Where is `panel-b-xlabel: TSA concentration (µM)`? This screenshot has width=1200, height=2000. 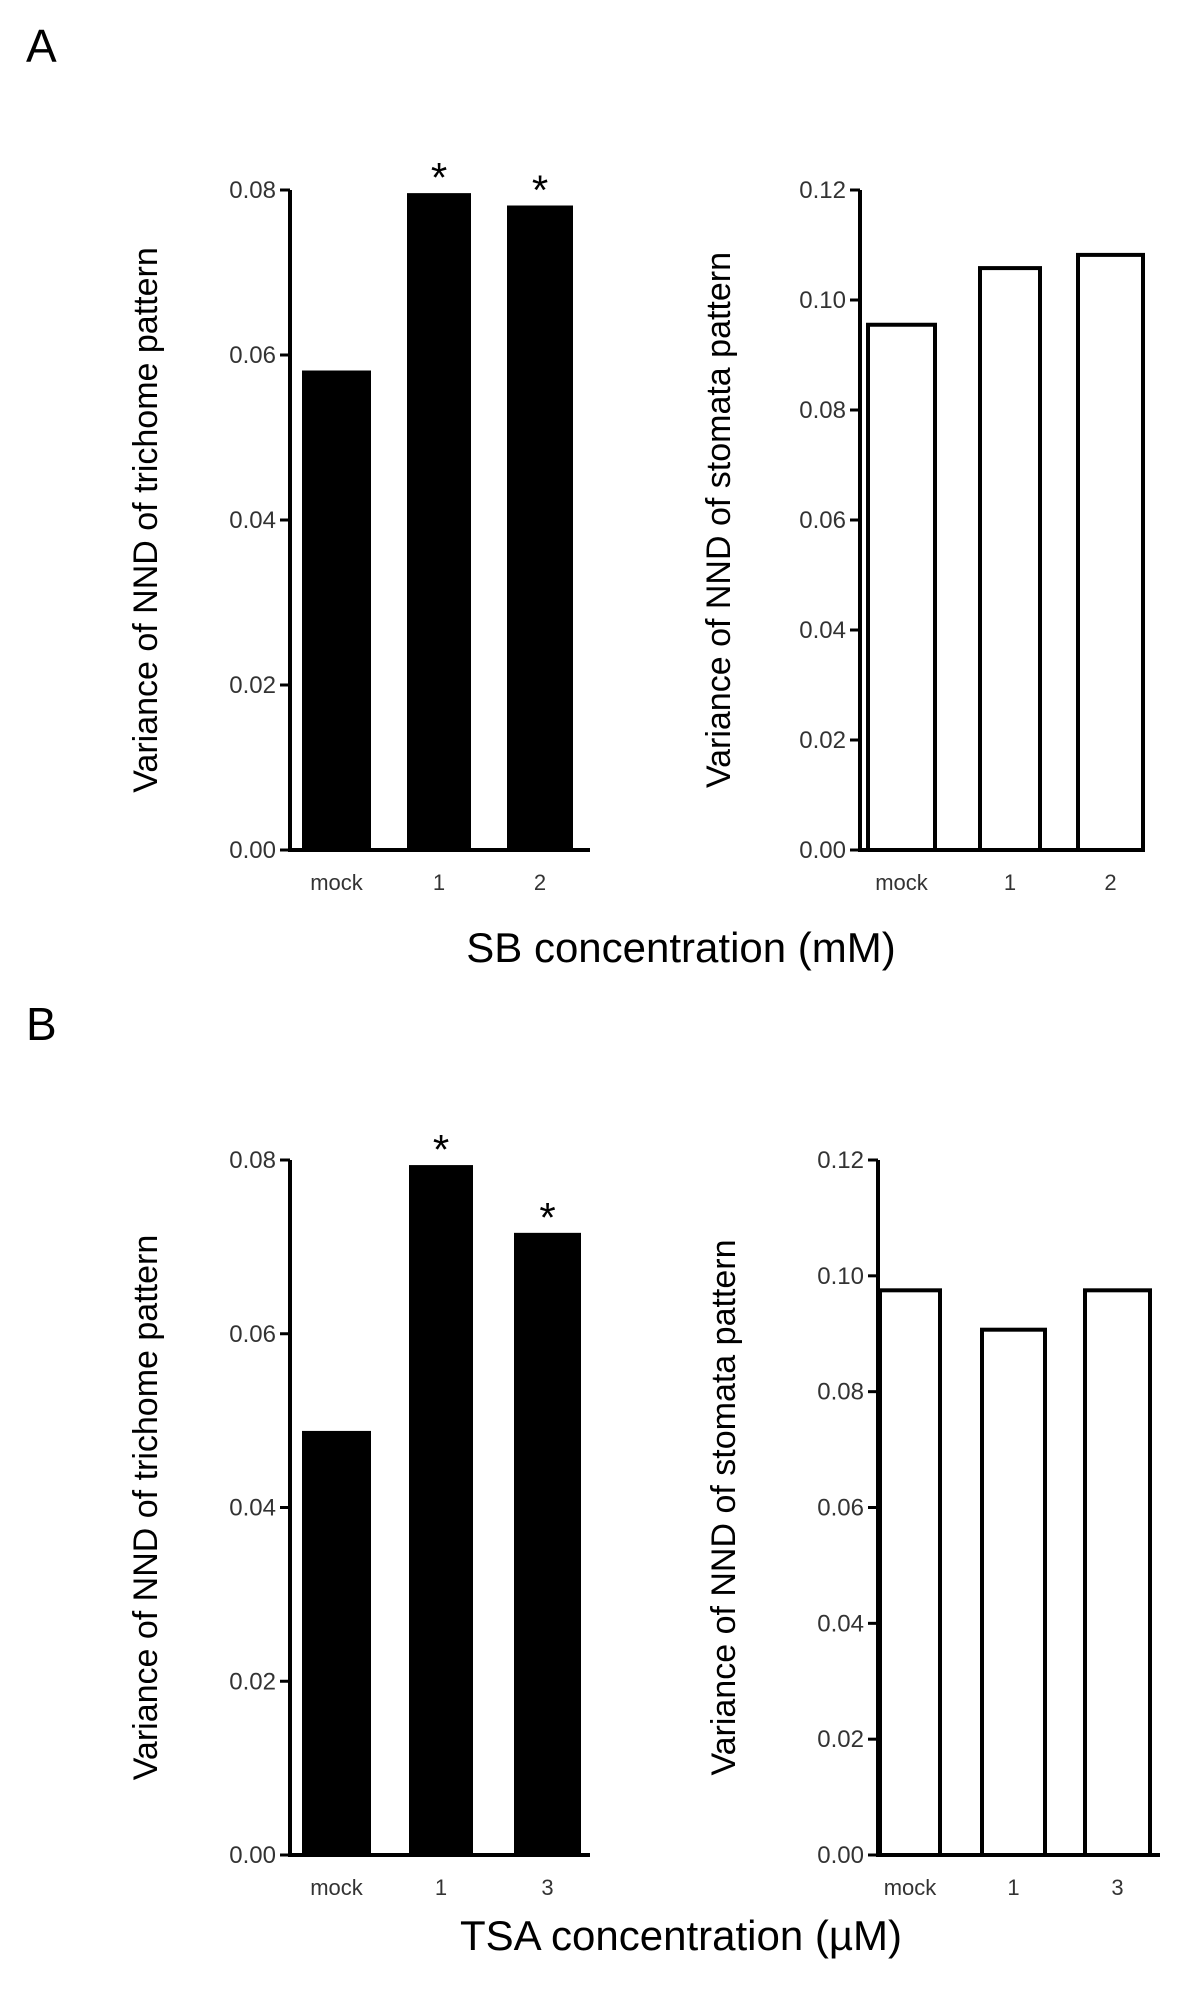
panel-b-xlabel: TSA concentration (µM) is located at coordinates (681, 1935).